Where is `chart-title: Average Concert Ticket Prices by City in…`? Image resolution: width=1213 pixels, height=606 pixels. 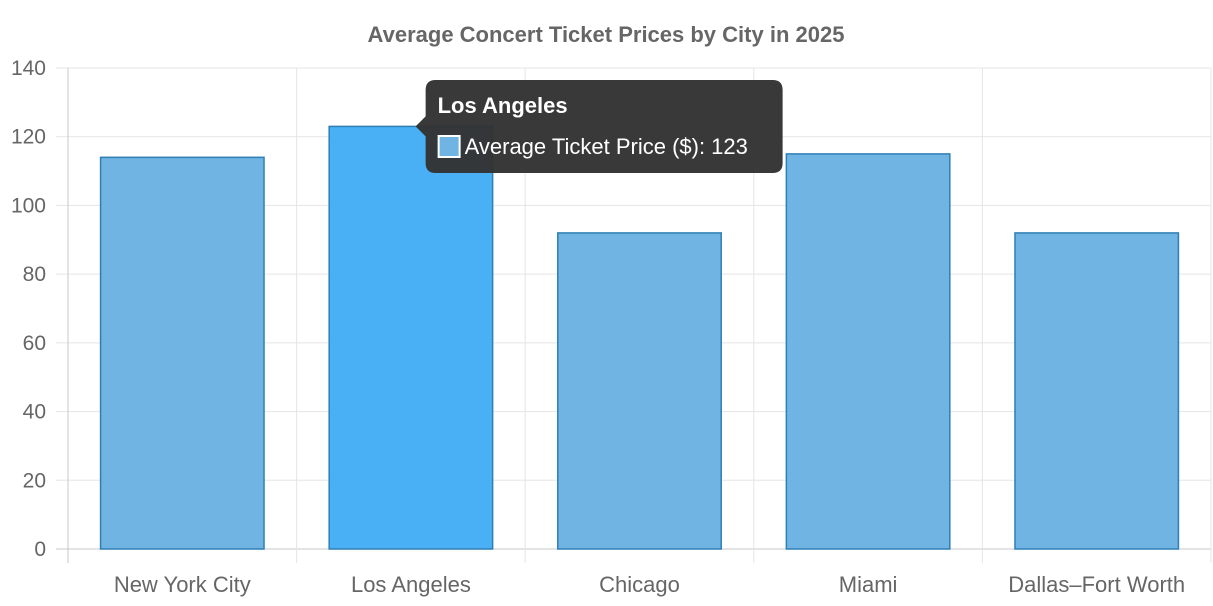 chart-title: Average Concert Ticket Prices by City in… is located at coordinates (606, 34).